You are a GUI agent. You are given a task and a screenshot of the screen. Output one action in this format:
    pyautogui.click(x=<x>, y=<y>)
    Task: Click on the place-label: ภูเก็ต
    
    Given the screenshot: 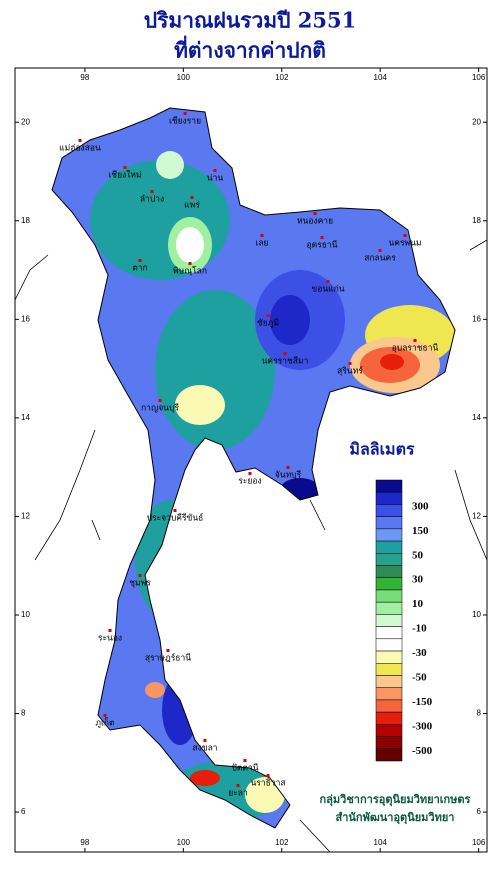 What is the action you would take?
    pyautogui.click(x=104, y=723)
    